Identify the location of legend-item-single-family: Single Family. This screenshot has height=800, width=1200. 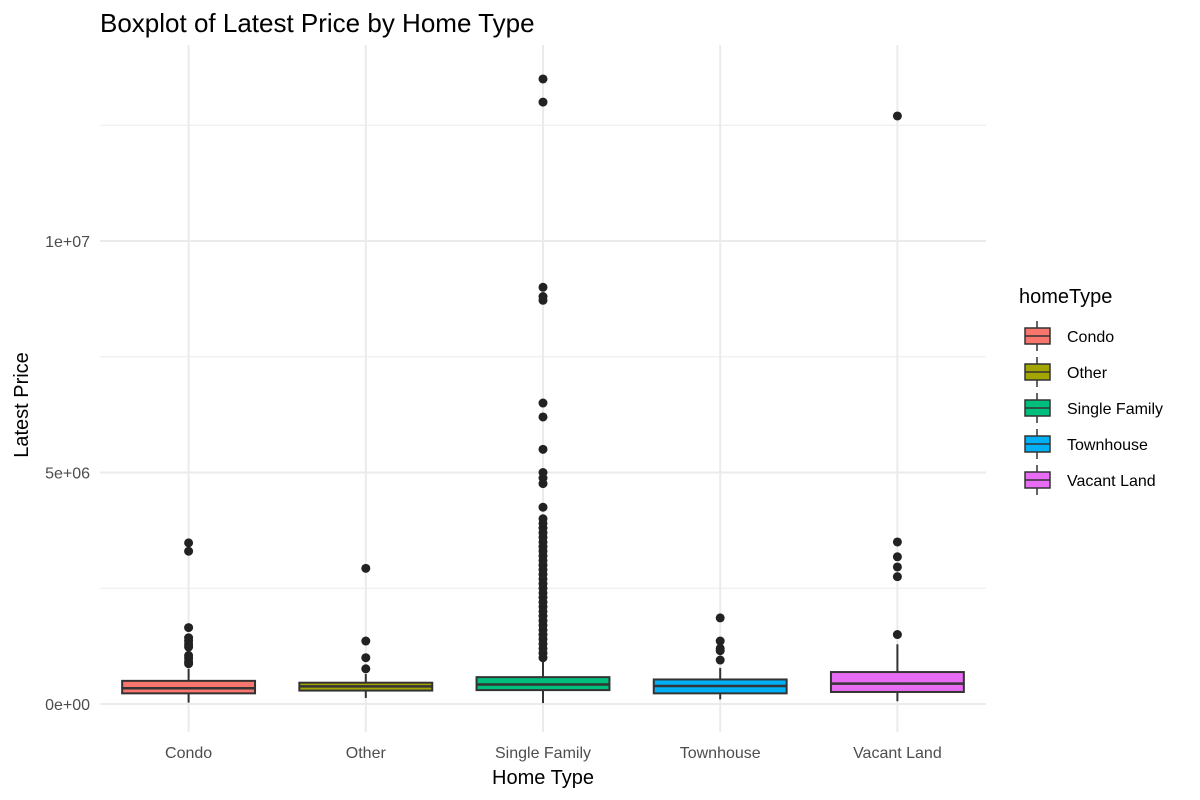
(1093, 408).